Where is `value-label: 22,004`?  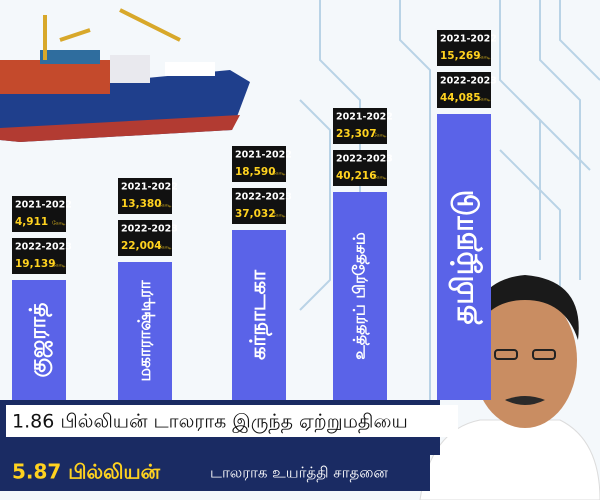
value-label: 22,004 is located at coordinates (141, 246).